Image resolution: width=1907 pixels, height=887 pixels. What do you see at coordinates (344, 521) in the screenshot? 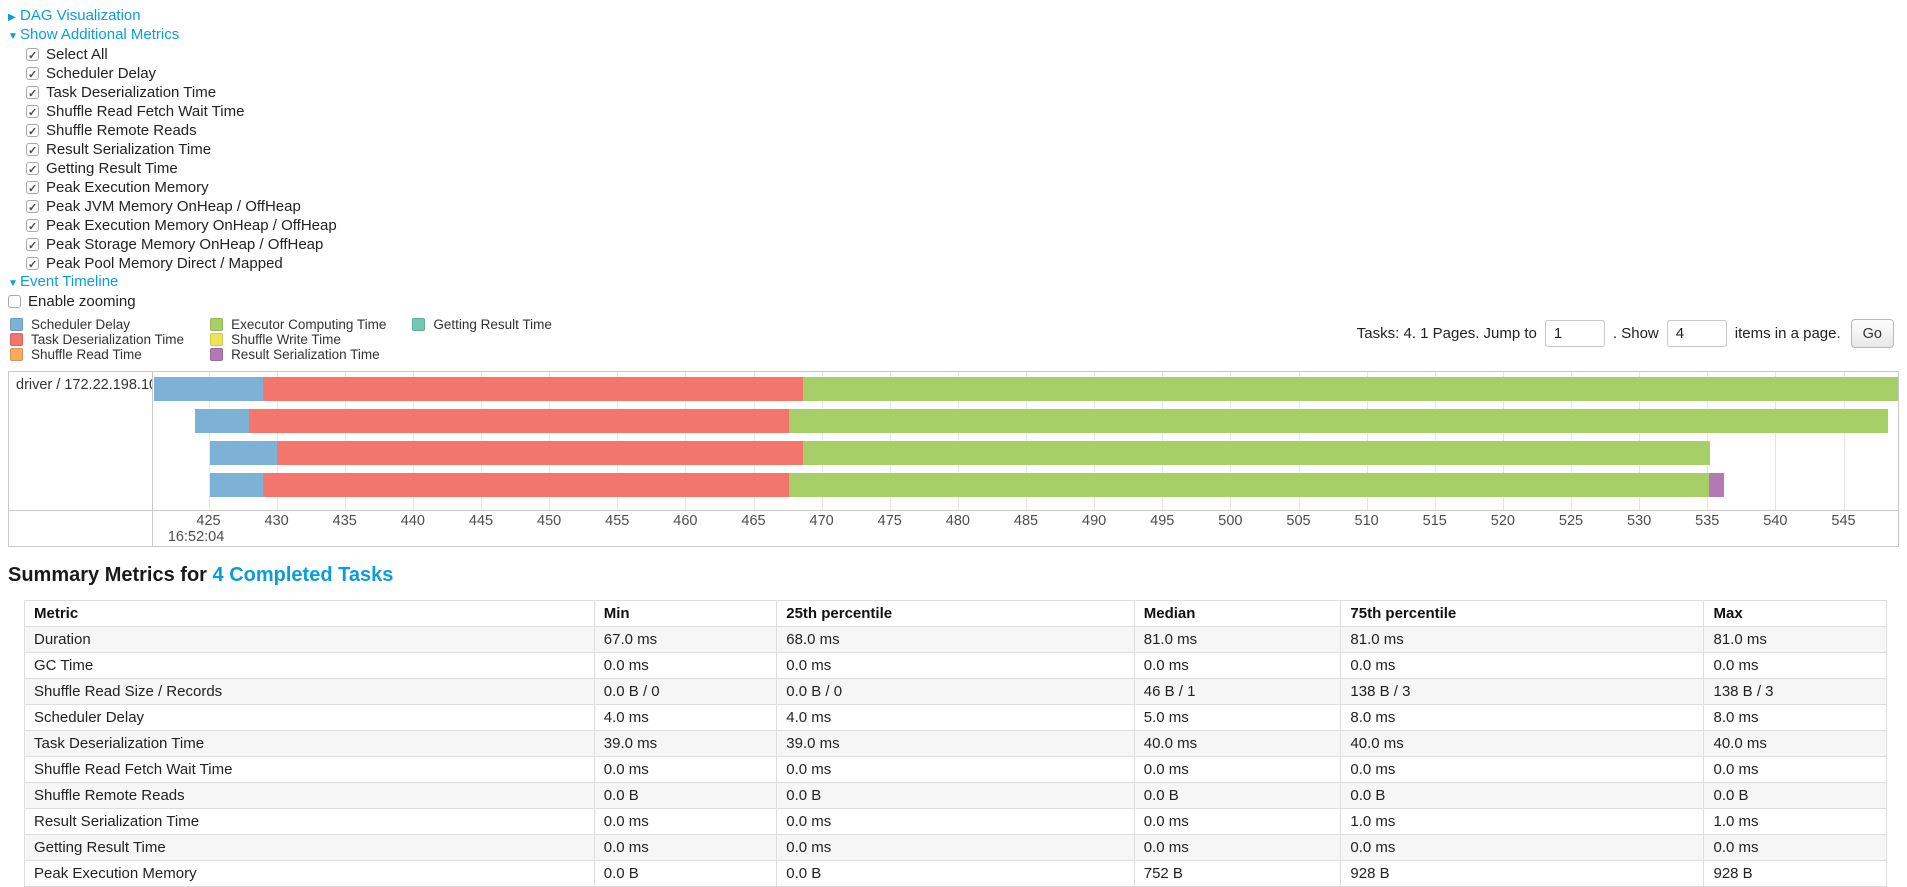
I see `axis-tick-label: 435` at bounding box center [344, 521].